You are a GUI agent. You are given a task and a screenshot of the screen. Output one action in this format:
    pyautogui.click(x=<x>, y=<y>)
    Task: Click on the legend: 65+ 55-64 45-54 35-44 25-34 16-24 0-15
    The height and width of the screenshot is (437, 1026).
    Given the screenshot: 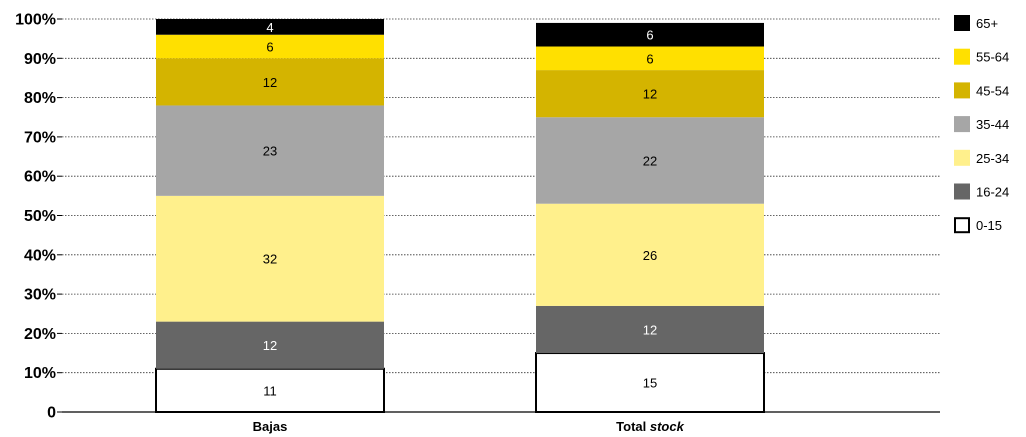 What is the action you would take?
    pyautogui.click(x=981, y=124)
    